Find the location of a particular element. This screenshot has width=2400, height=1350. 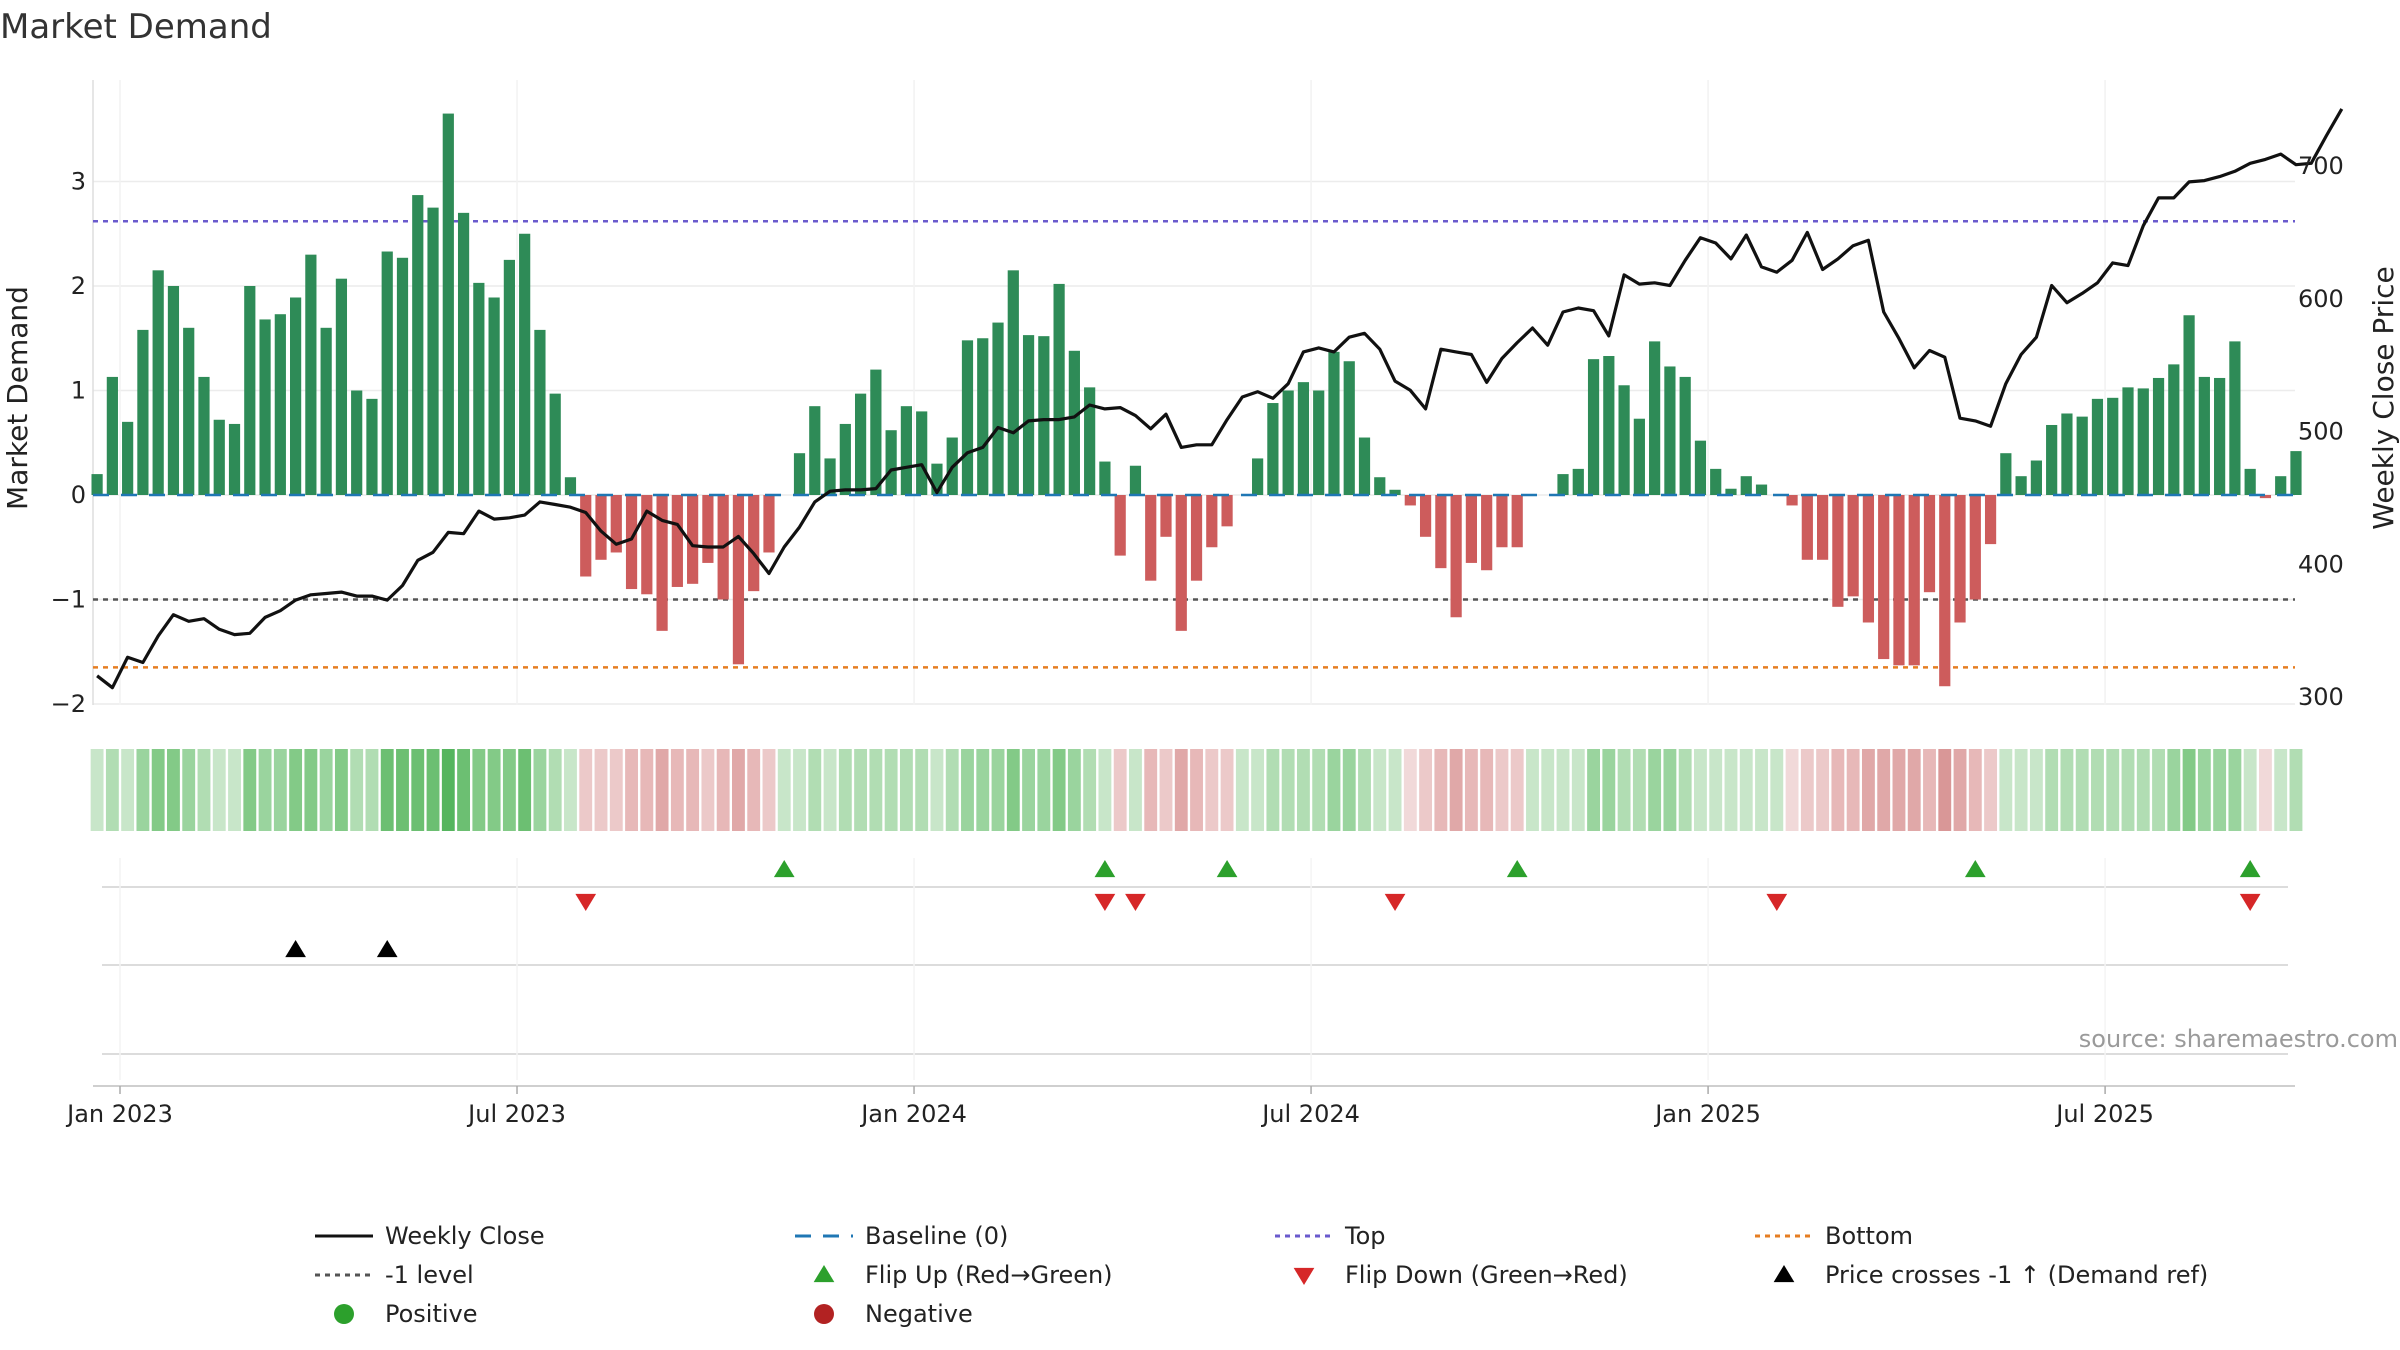

legend-label: Positive is located at coordinates (431, 1314).